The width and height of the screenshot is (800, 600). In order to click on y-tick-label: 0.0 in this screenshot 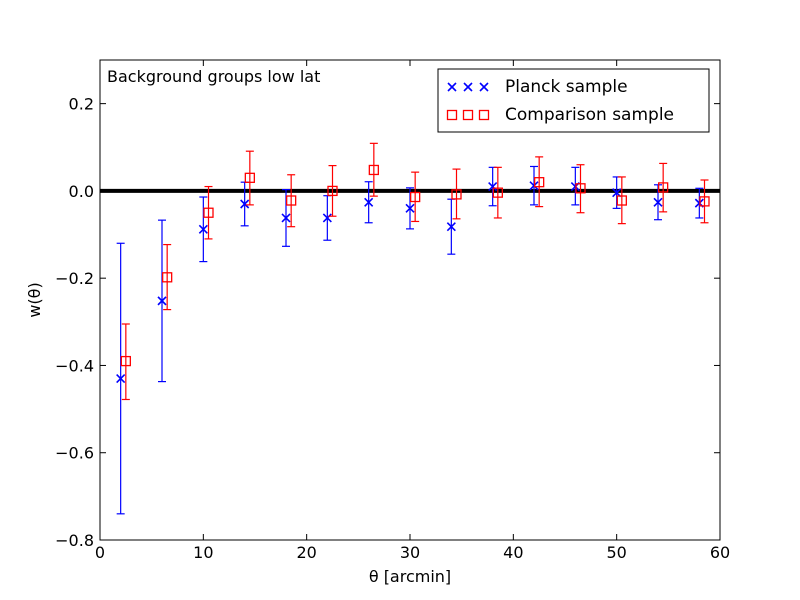, I will do `click(81, 191)`.